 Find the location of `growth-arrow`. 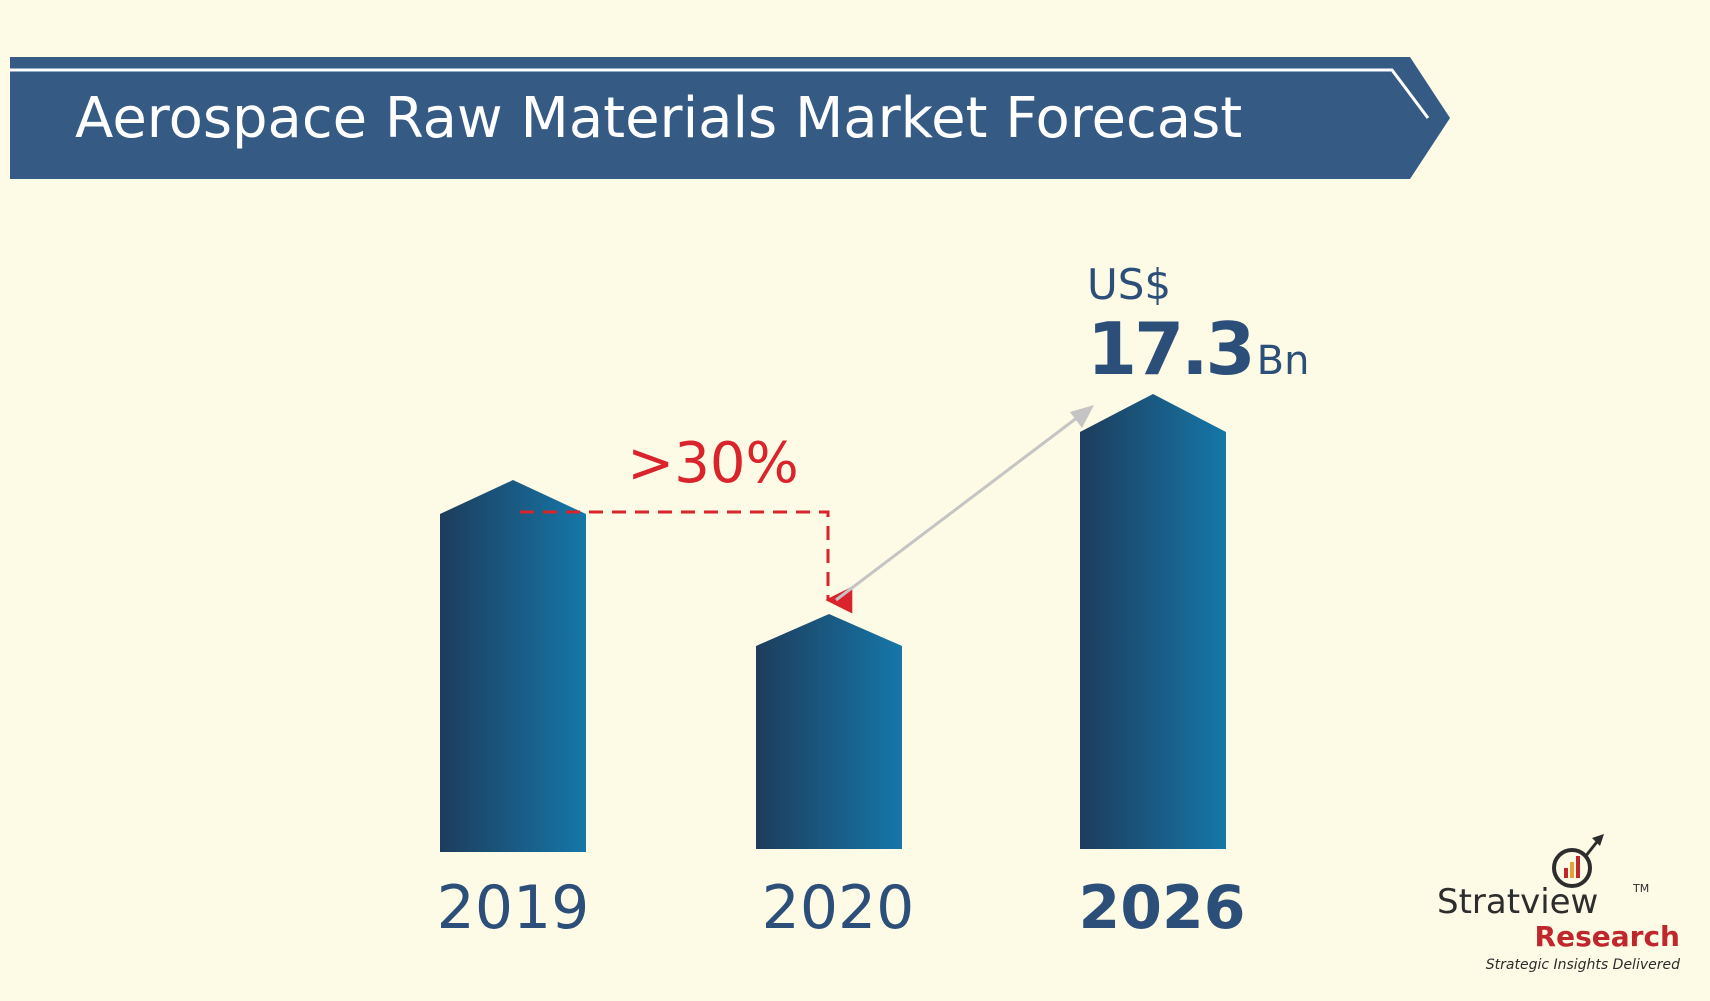

growth-arrow is located at coordinates (964, 503).